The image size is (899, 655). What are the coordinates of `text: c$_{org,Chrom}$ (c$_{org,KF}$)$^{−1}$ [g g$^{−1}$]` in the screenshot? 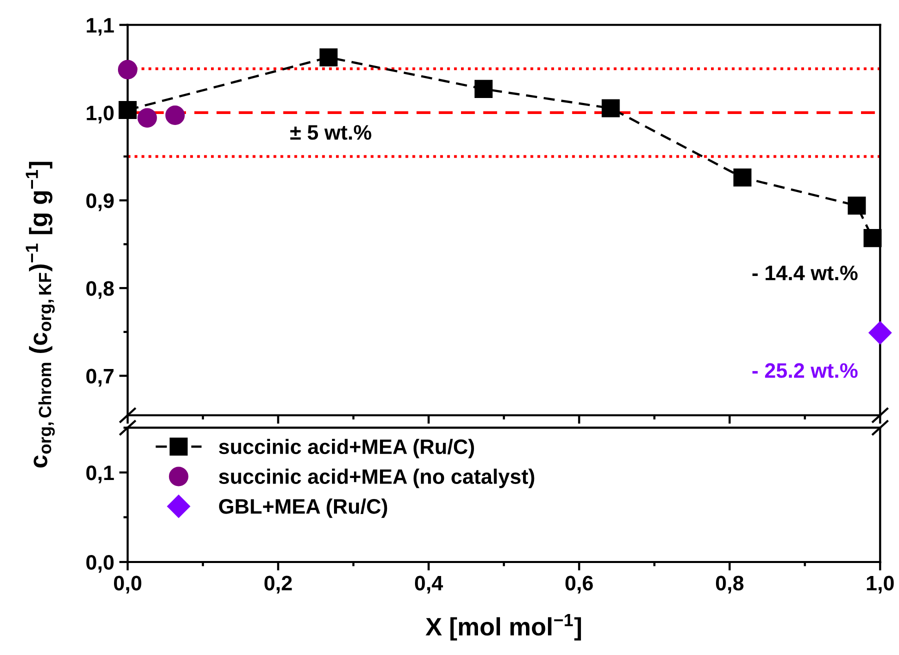 It's located at (40, 315).